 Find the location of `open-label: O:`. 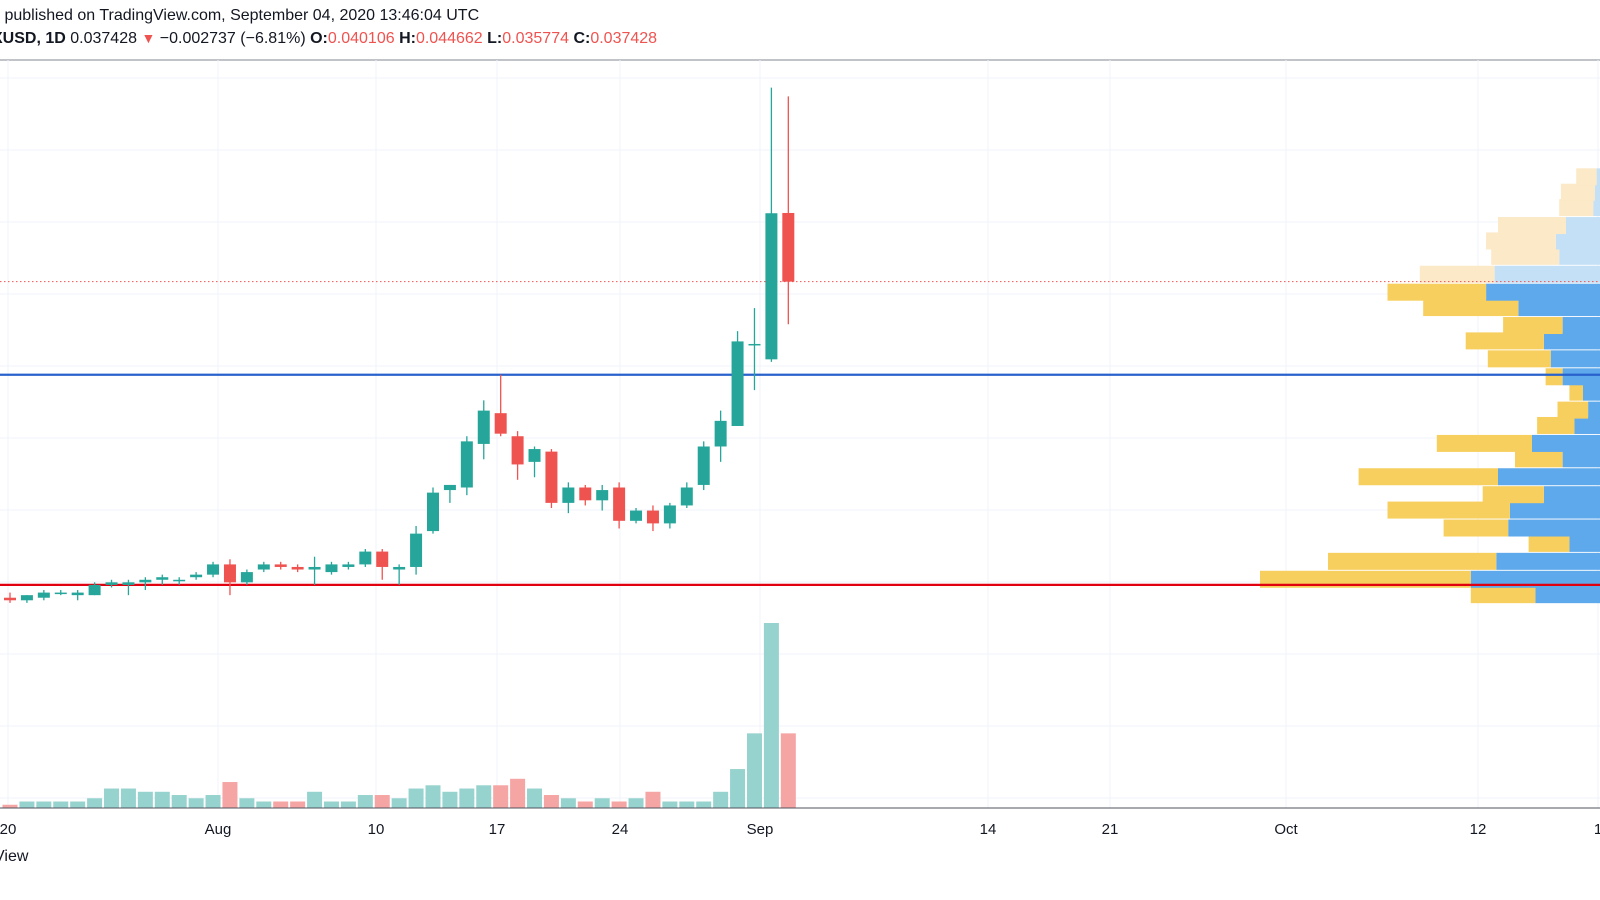

open-label: O: is located at coordinates (319, 38).